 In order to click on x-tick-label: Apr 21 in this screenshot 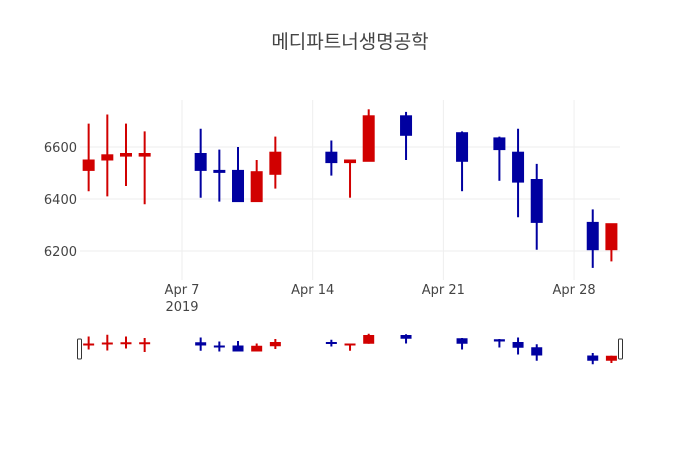, I will do `click(443, 290)`.